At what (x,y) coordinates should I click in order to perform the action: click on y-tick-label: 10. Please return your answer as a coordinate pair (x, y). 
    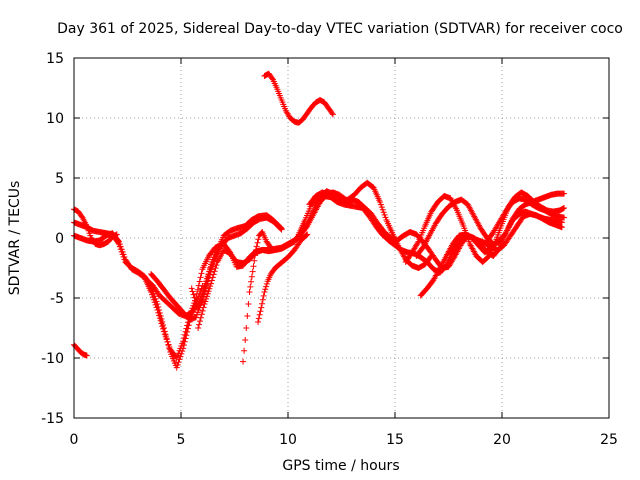
    Looking at the image, I should click on (55, 119).